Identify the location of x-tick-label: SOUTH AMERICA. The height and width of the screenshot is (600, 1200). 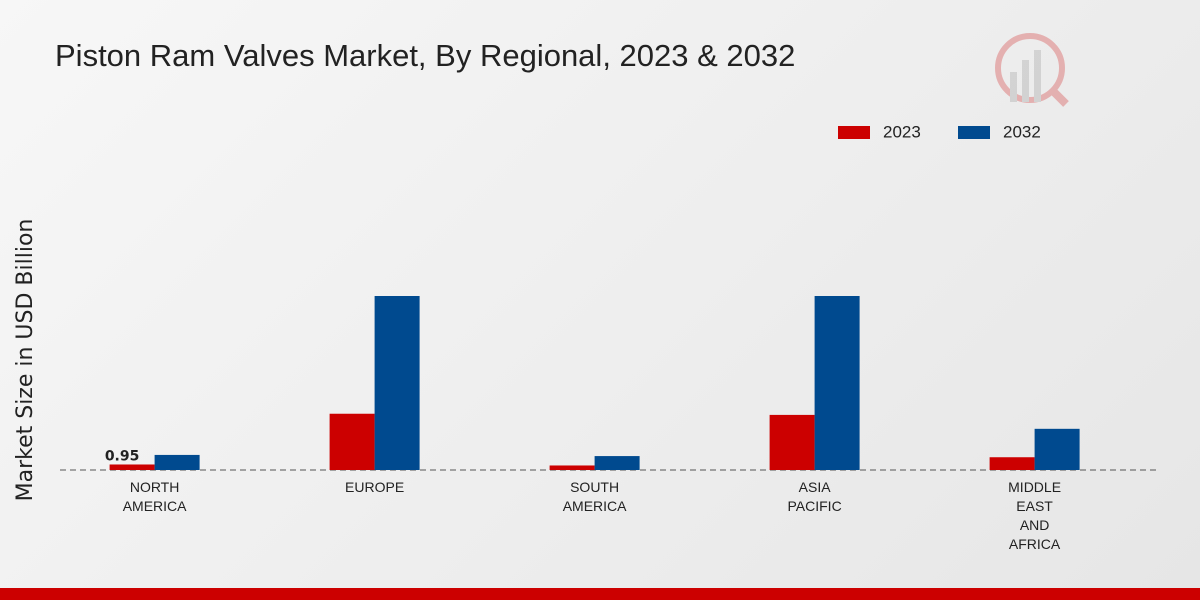
(594, 496).